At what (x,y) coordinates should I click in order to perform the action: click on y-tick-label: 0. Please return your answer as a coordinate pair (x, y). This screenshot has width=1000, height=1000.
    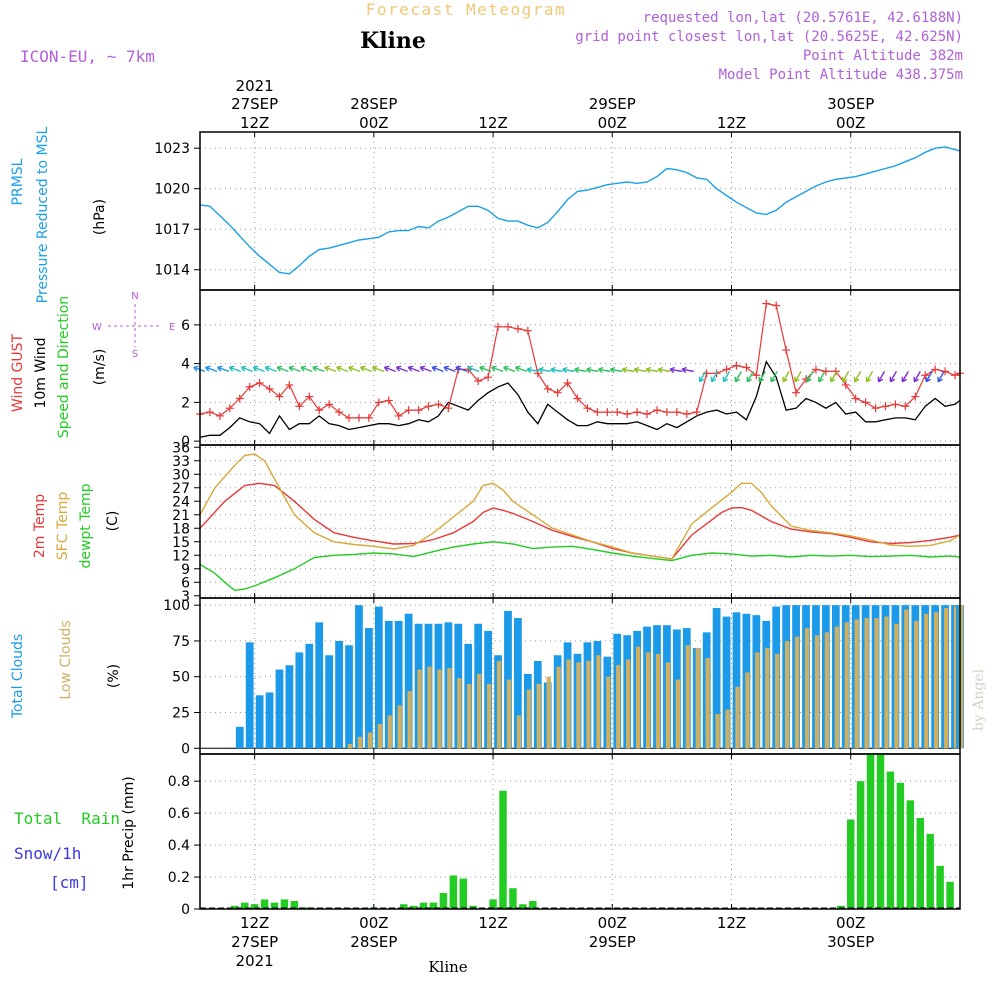
    Looking at the image, I should click on (185, 442).